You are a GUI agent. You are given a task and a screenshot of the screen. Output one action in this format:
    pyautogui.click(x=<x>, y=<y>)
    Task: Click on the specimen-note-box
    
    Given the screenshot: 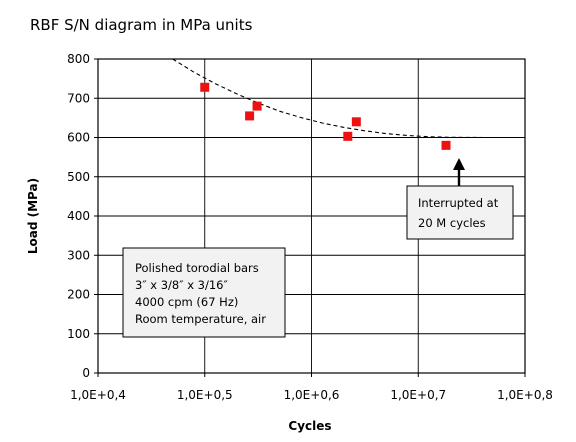 What is the action you would take?
    pyautogui.click(x=204, y=292)
    